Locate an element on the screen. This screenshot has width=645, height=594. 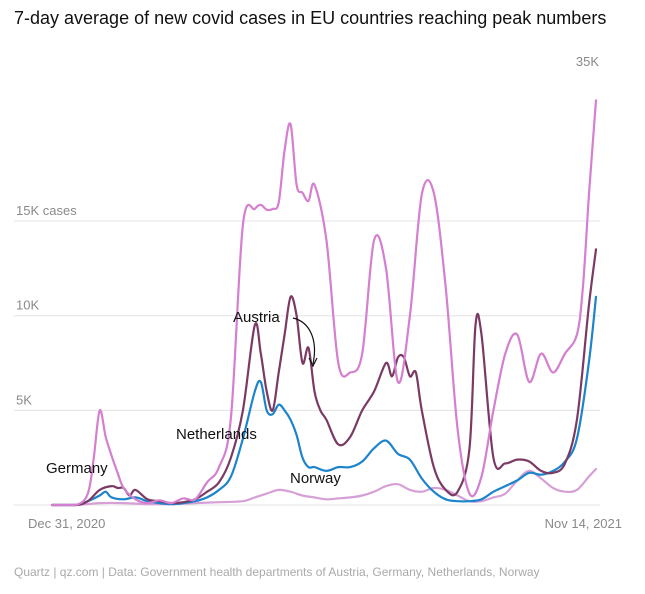
austria-arrowhead is located at coordinates (313, 362).